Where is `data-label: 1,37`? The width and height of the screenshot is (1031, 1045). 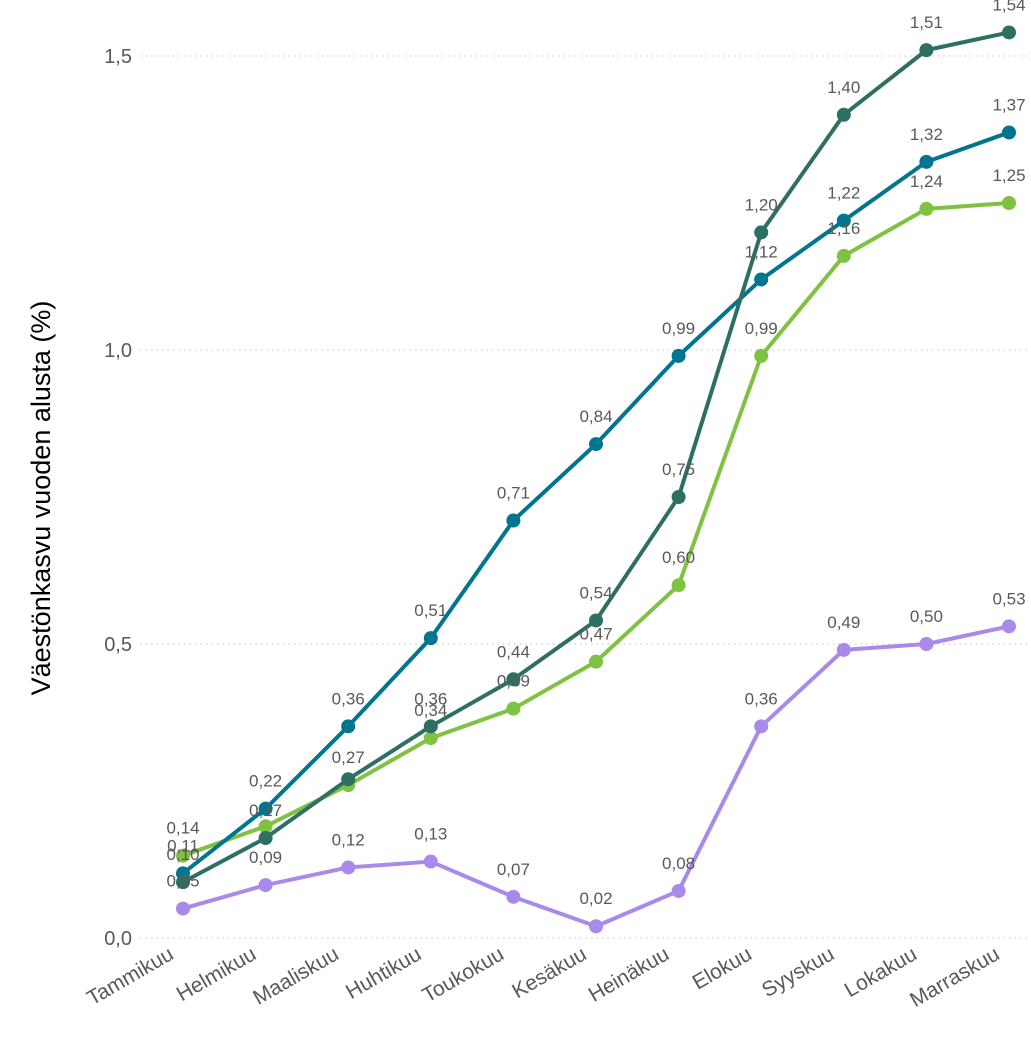
data-label: 1,37 is located at coordinates (1008, 104).